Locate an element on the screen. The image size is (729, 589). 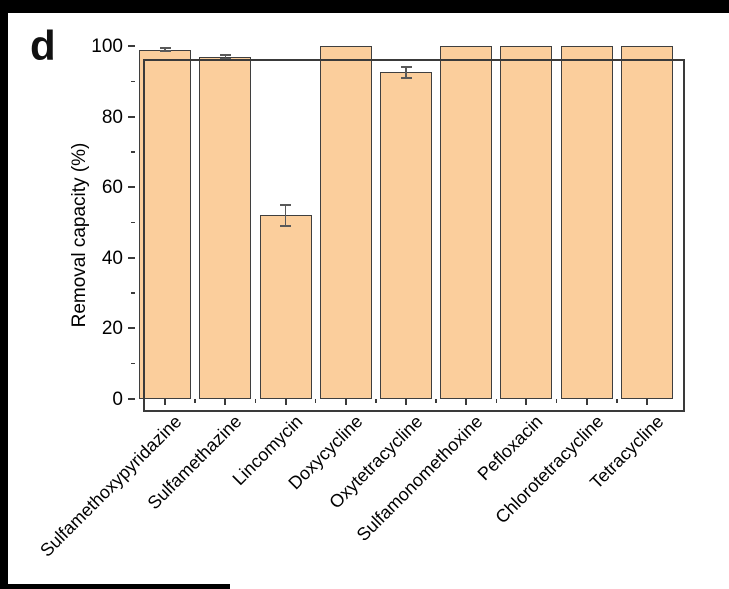
y-axis-tick-label: 20 is located at coordinates (112, 329).